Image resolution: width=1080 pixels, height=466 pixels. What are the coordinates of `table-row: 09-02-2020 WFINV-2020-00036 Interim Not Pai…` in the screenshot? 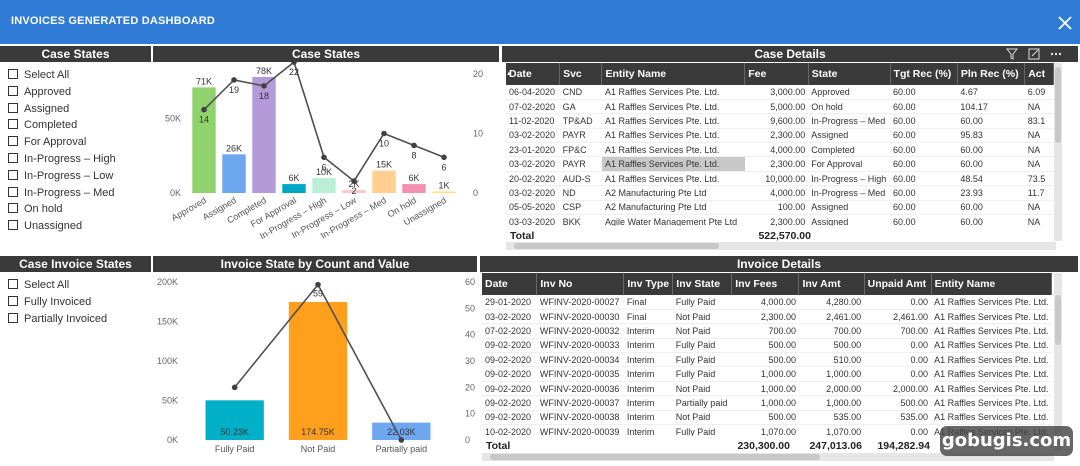 It's located at (767, 389).